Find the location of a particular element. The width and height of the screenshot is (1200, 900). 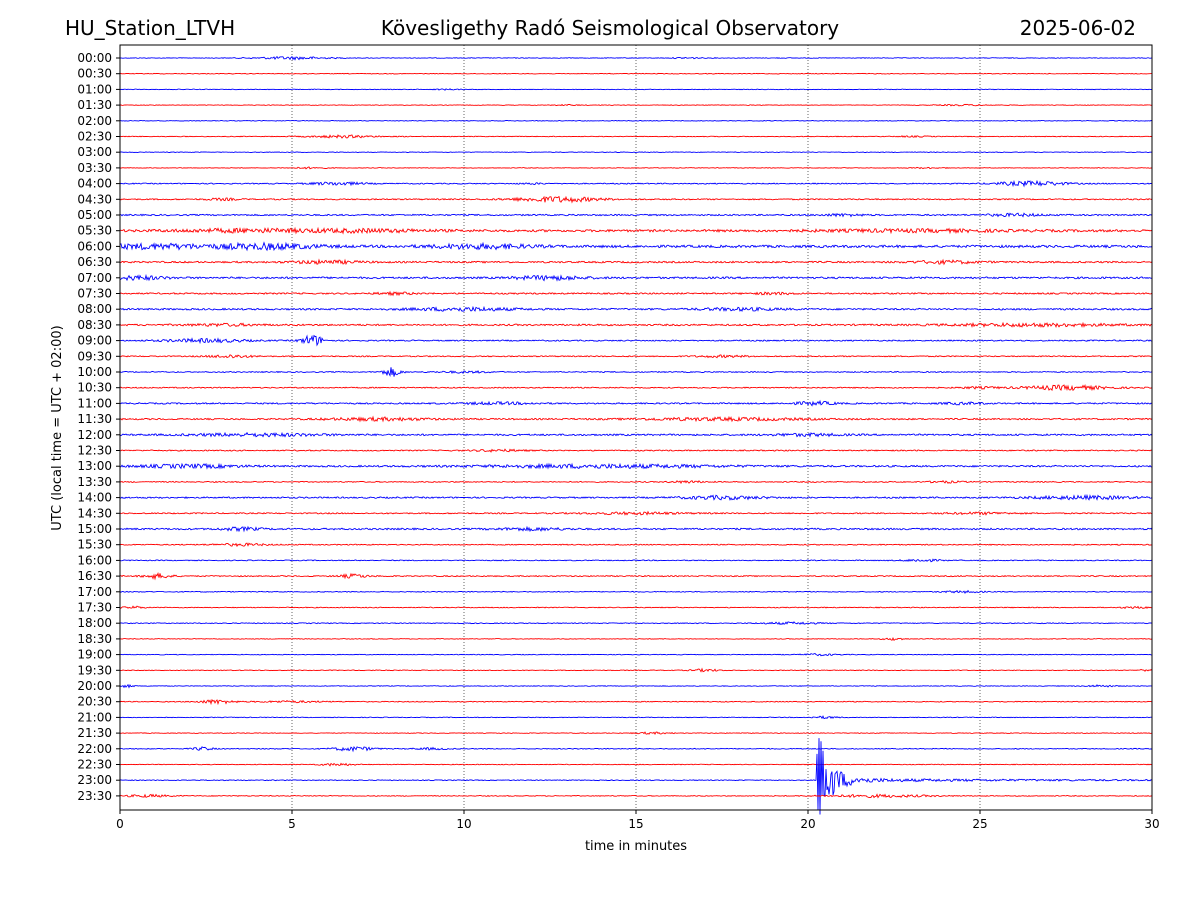

y-tick-label: 09:30 is located at coordinates (94, 356).